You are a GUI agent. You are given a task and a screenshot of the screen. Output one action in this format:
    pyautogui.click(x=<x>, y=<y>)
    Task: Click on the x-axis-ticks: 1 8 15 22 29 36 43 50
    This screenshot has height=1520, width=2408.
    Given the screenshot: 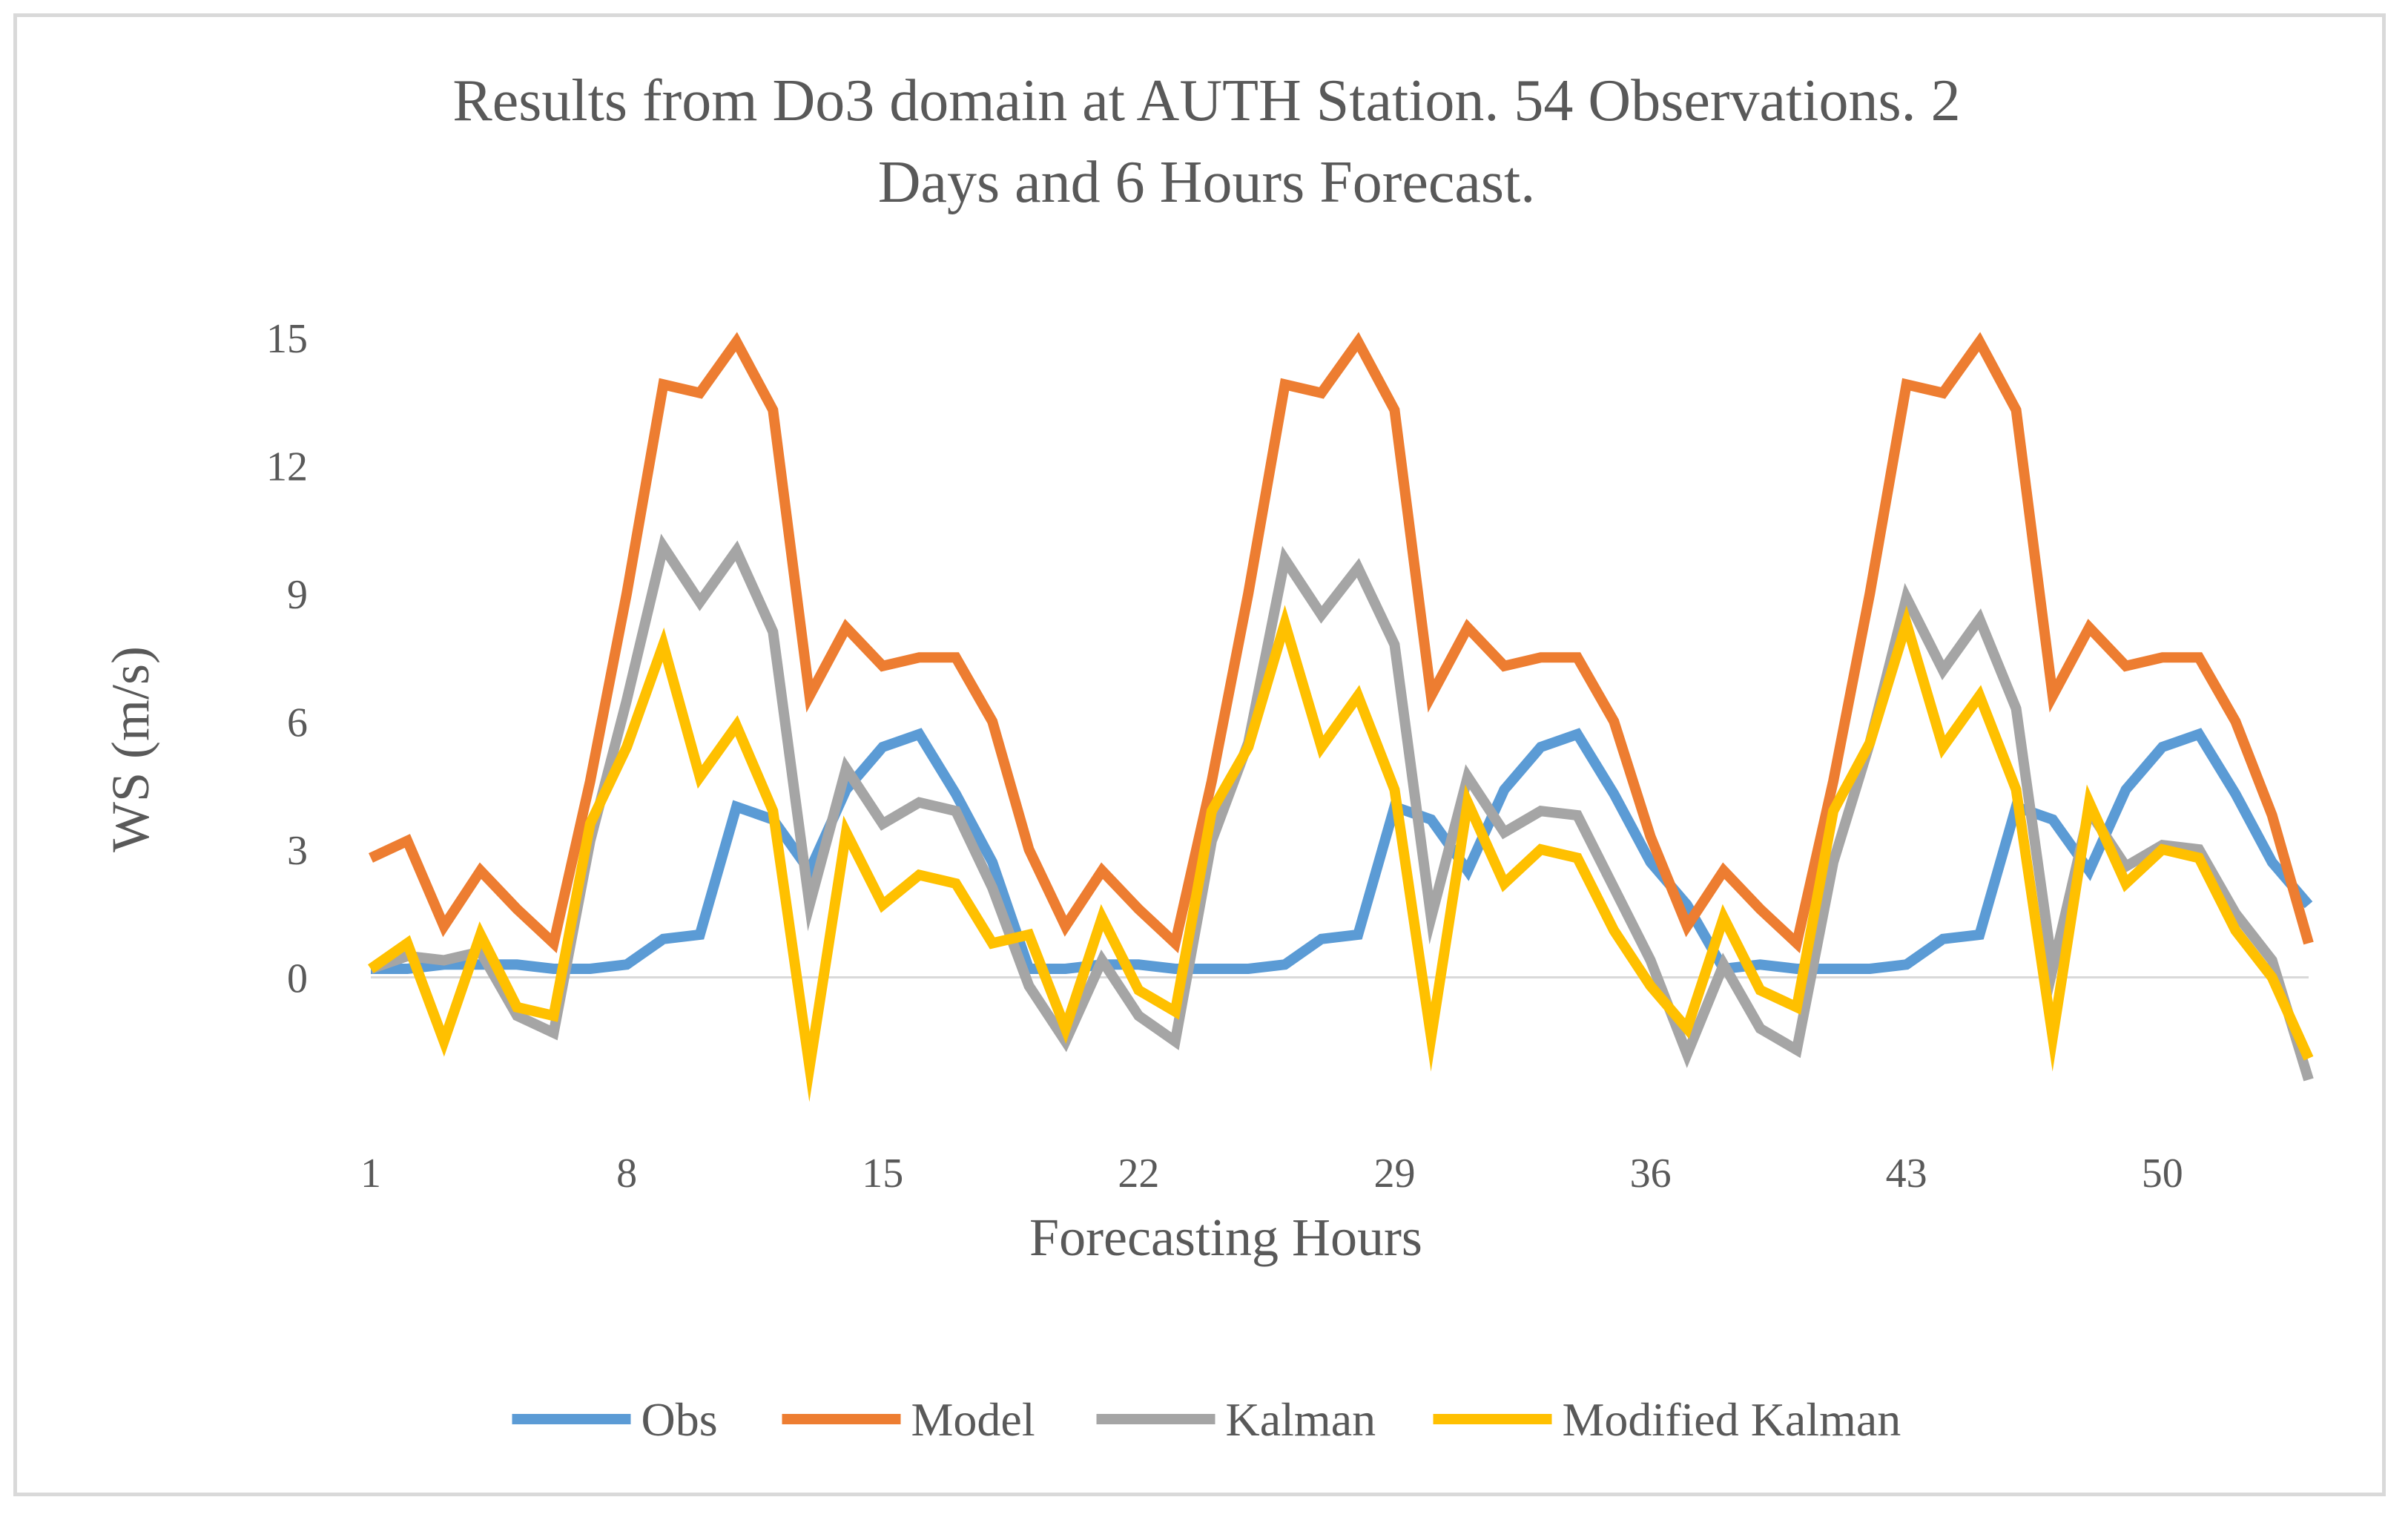 What is the action you would take?
    pyautogui.click(x=1271, y=1174)
    